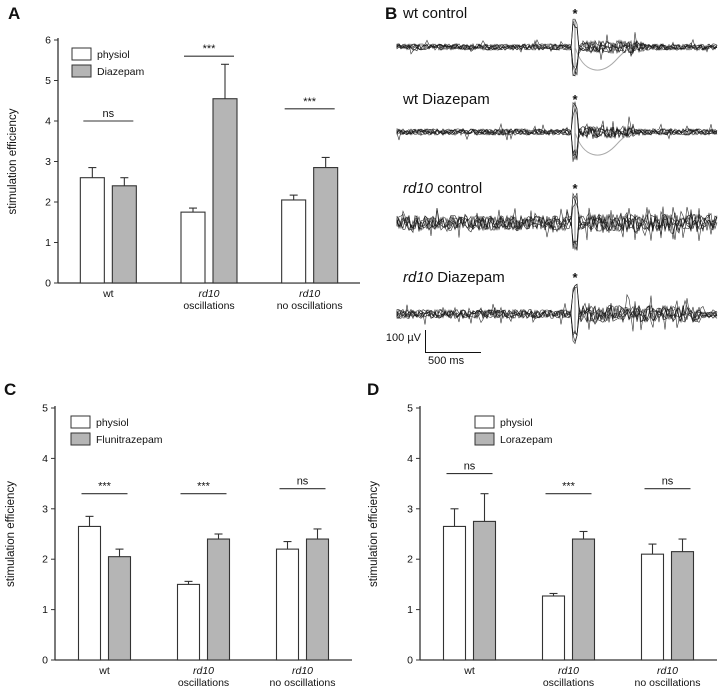 The width and height of the screenshot is (725, 695). I want to click on legend-label: Diazepam, so click(121, 72).